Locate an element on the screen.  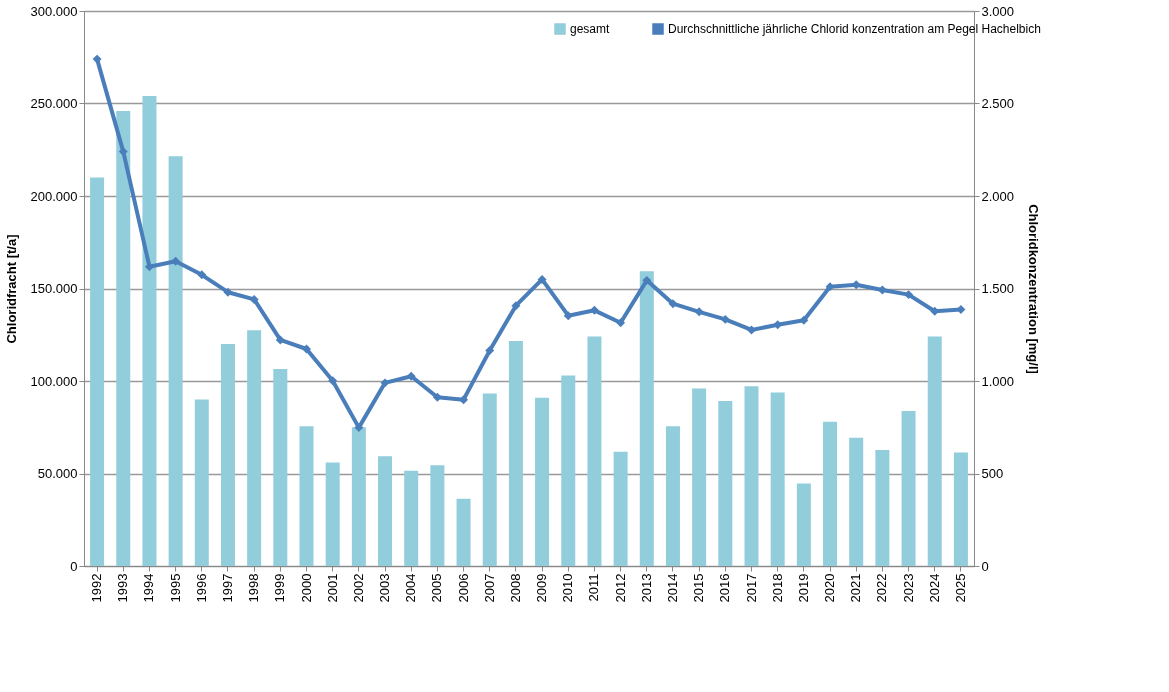
x-tick-label: 2017 is located at coordinates (751, 588).